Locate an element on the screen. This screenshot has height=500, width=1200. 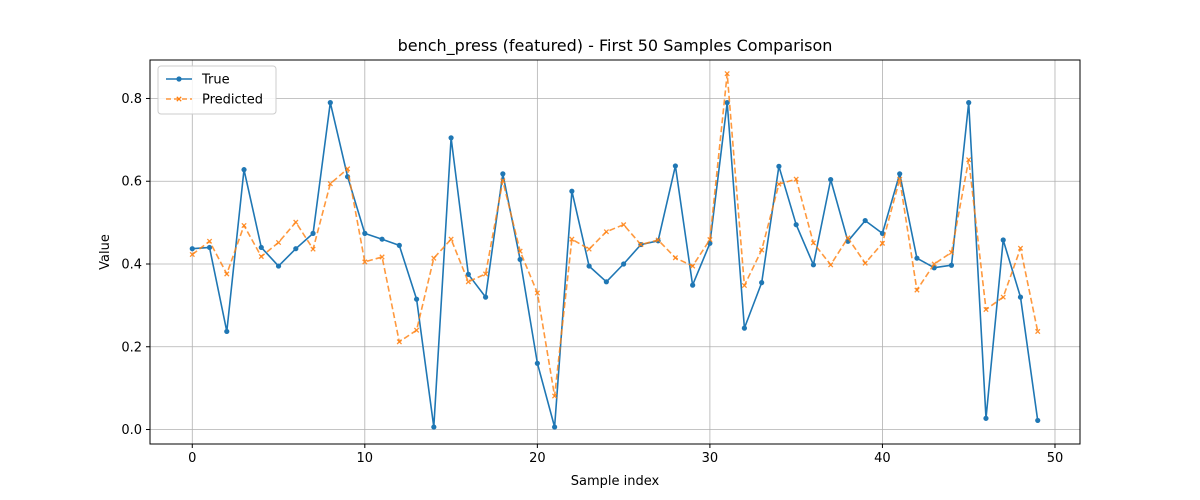
y-tick-label: 0.0 is located at coordinates (131, 430).